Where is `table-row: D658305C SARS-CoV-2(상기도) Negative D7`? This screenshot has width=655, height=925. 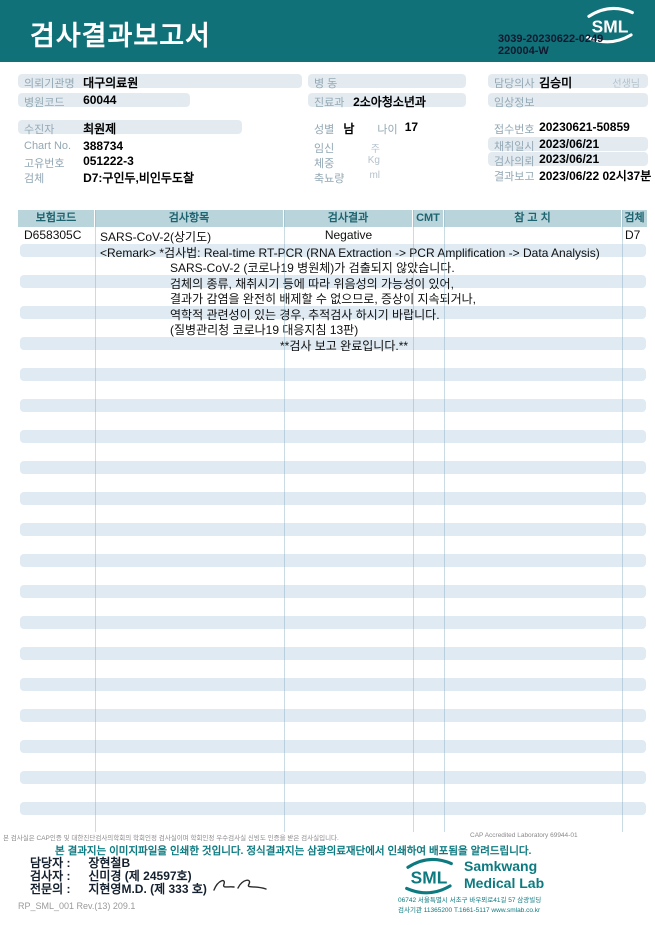
table-row: D658305C SARS-CoV-2(상기도) Negative D7 is located at coordinates (333, 235).